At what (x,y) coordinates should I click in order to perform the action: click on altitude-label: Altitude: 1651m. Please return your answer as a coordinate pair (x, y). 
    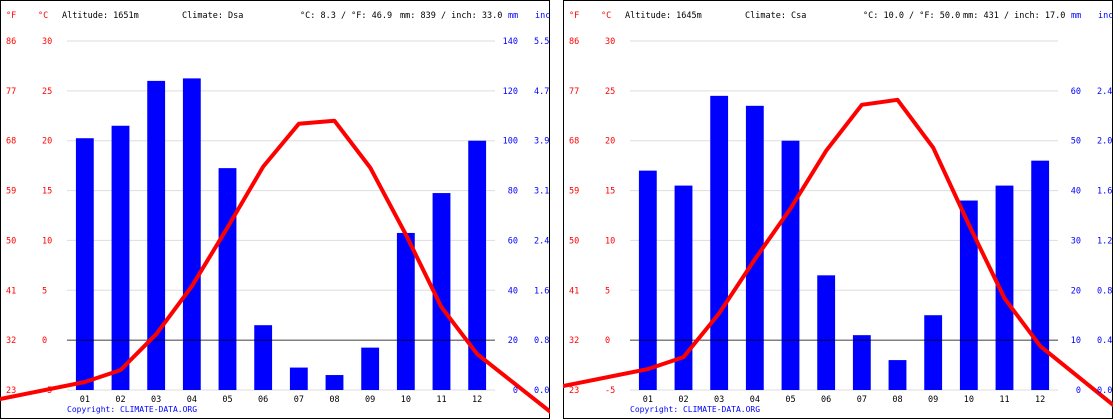
    Looking at the image, I should click on (100, 16).